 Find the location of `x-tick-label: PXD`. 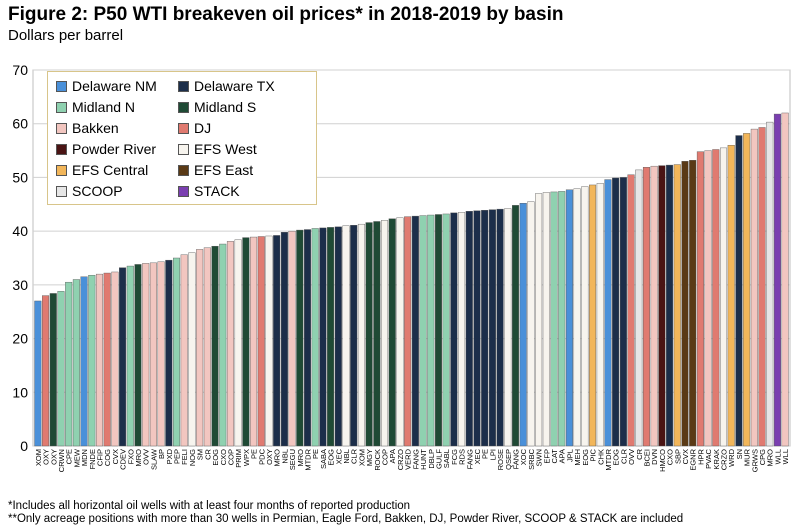

x-tick-label: PXD is located at coordinates (169, 456).